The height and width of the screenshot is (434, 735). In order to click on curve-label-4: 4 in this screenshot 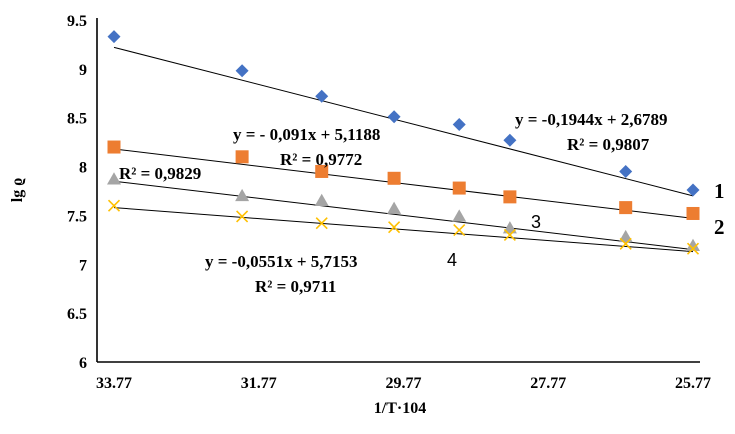, I will do `click(452, 260)`.